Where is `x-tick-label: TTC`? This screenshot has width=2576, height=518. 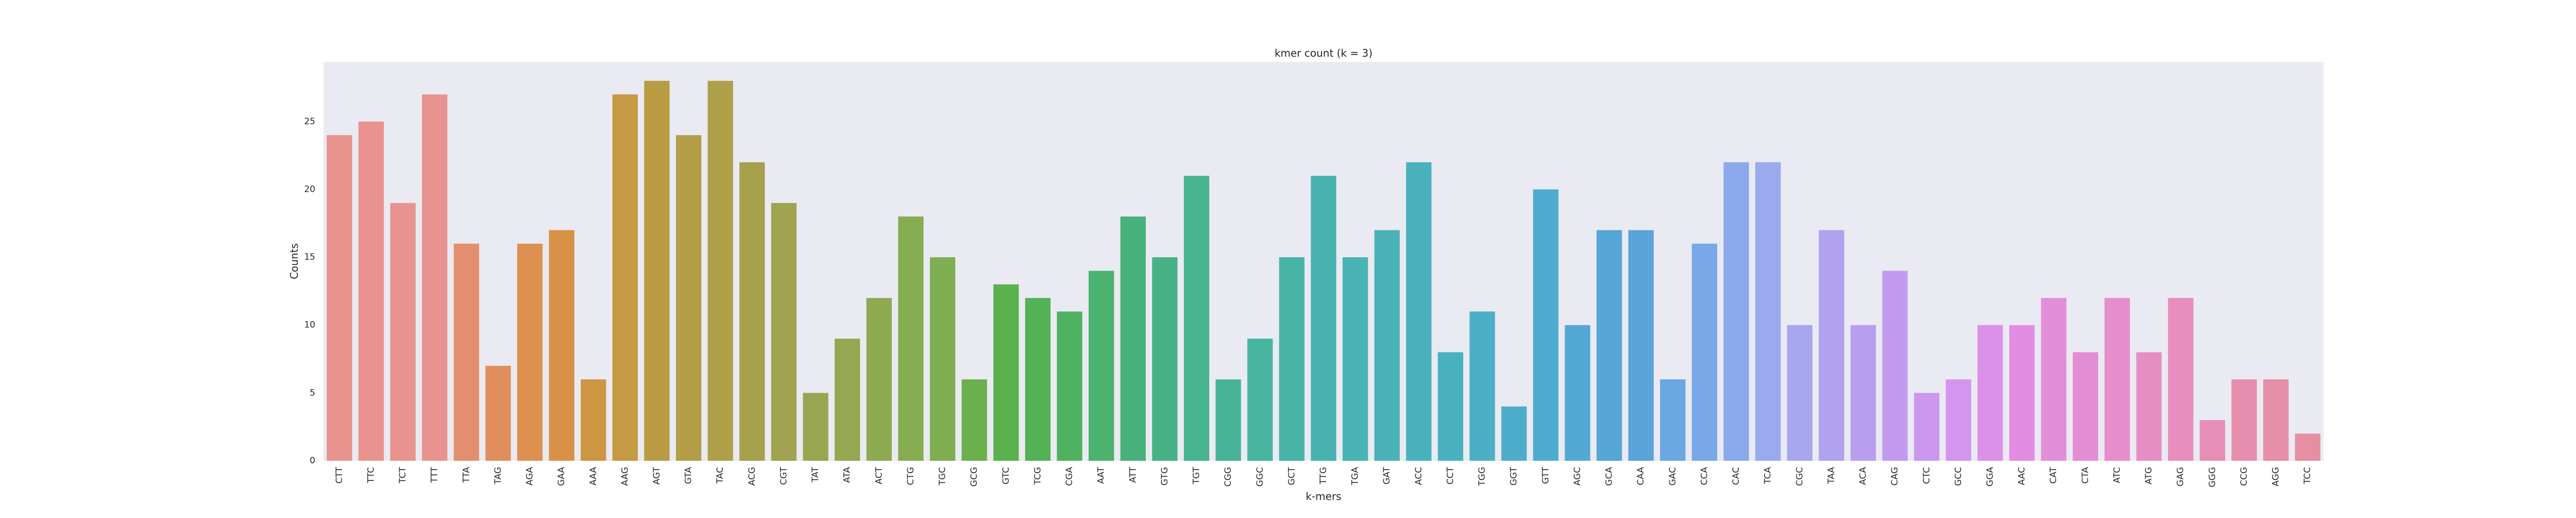 x-tick-label: TTC is located at coordinates (371, 475).